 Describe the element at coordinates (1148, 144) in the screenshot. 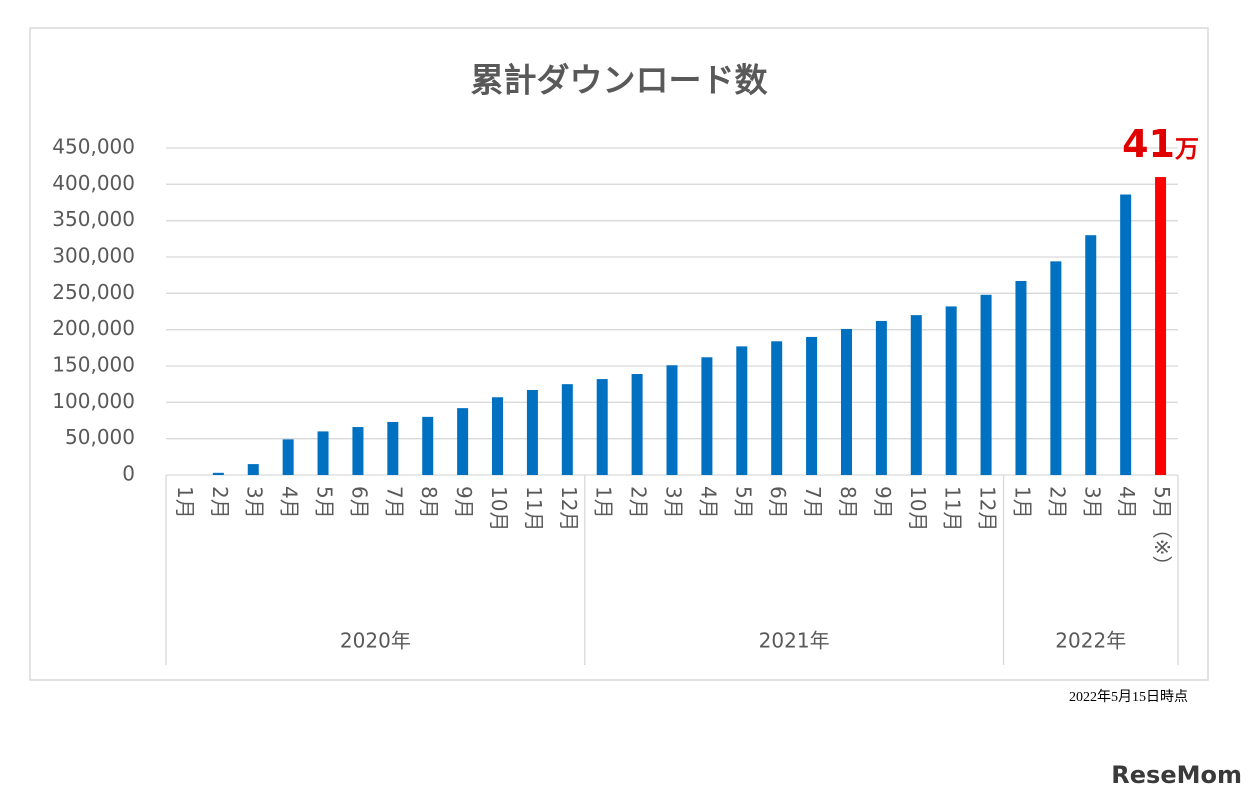

I see `annotation-number: 41` at that location.